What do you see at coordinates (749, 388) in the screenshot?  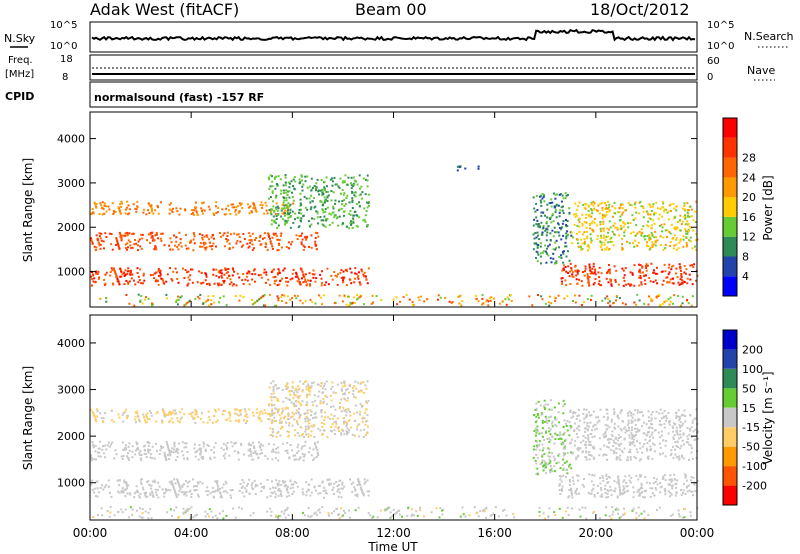 I see `colorbar-tick-label: 50` at bounding box center [749, 388].